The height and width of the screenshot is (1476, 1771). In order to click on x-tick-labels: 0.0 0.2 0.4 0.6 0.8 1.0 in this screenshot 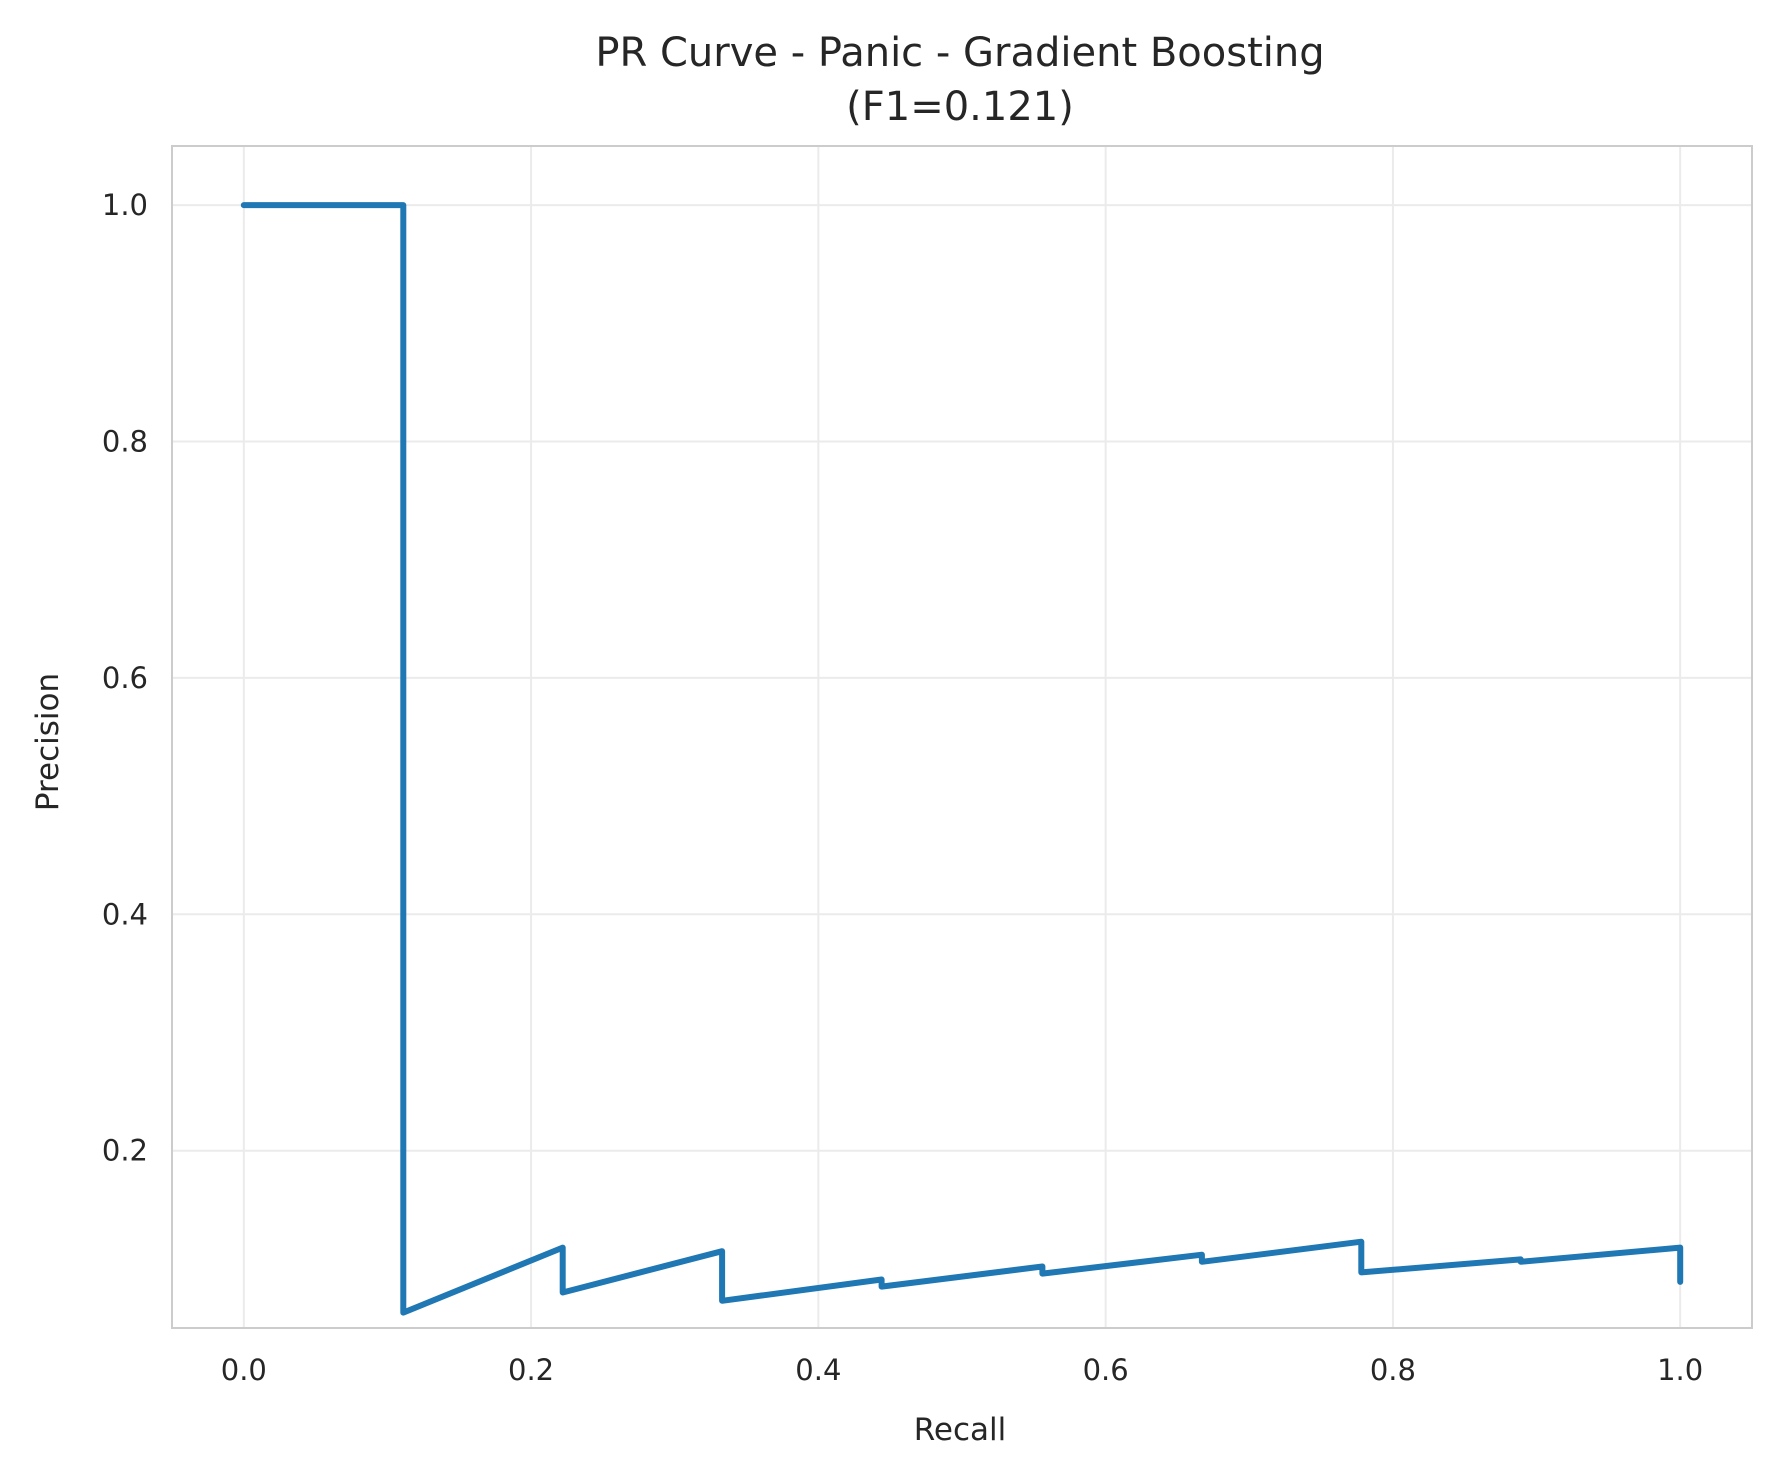, I will do `click(962, 1370)`.